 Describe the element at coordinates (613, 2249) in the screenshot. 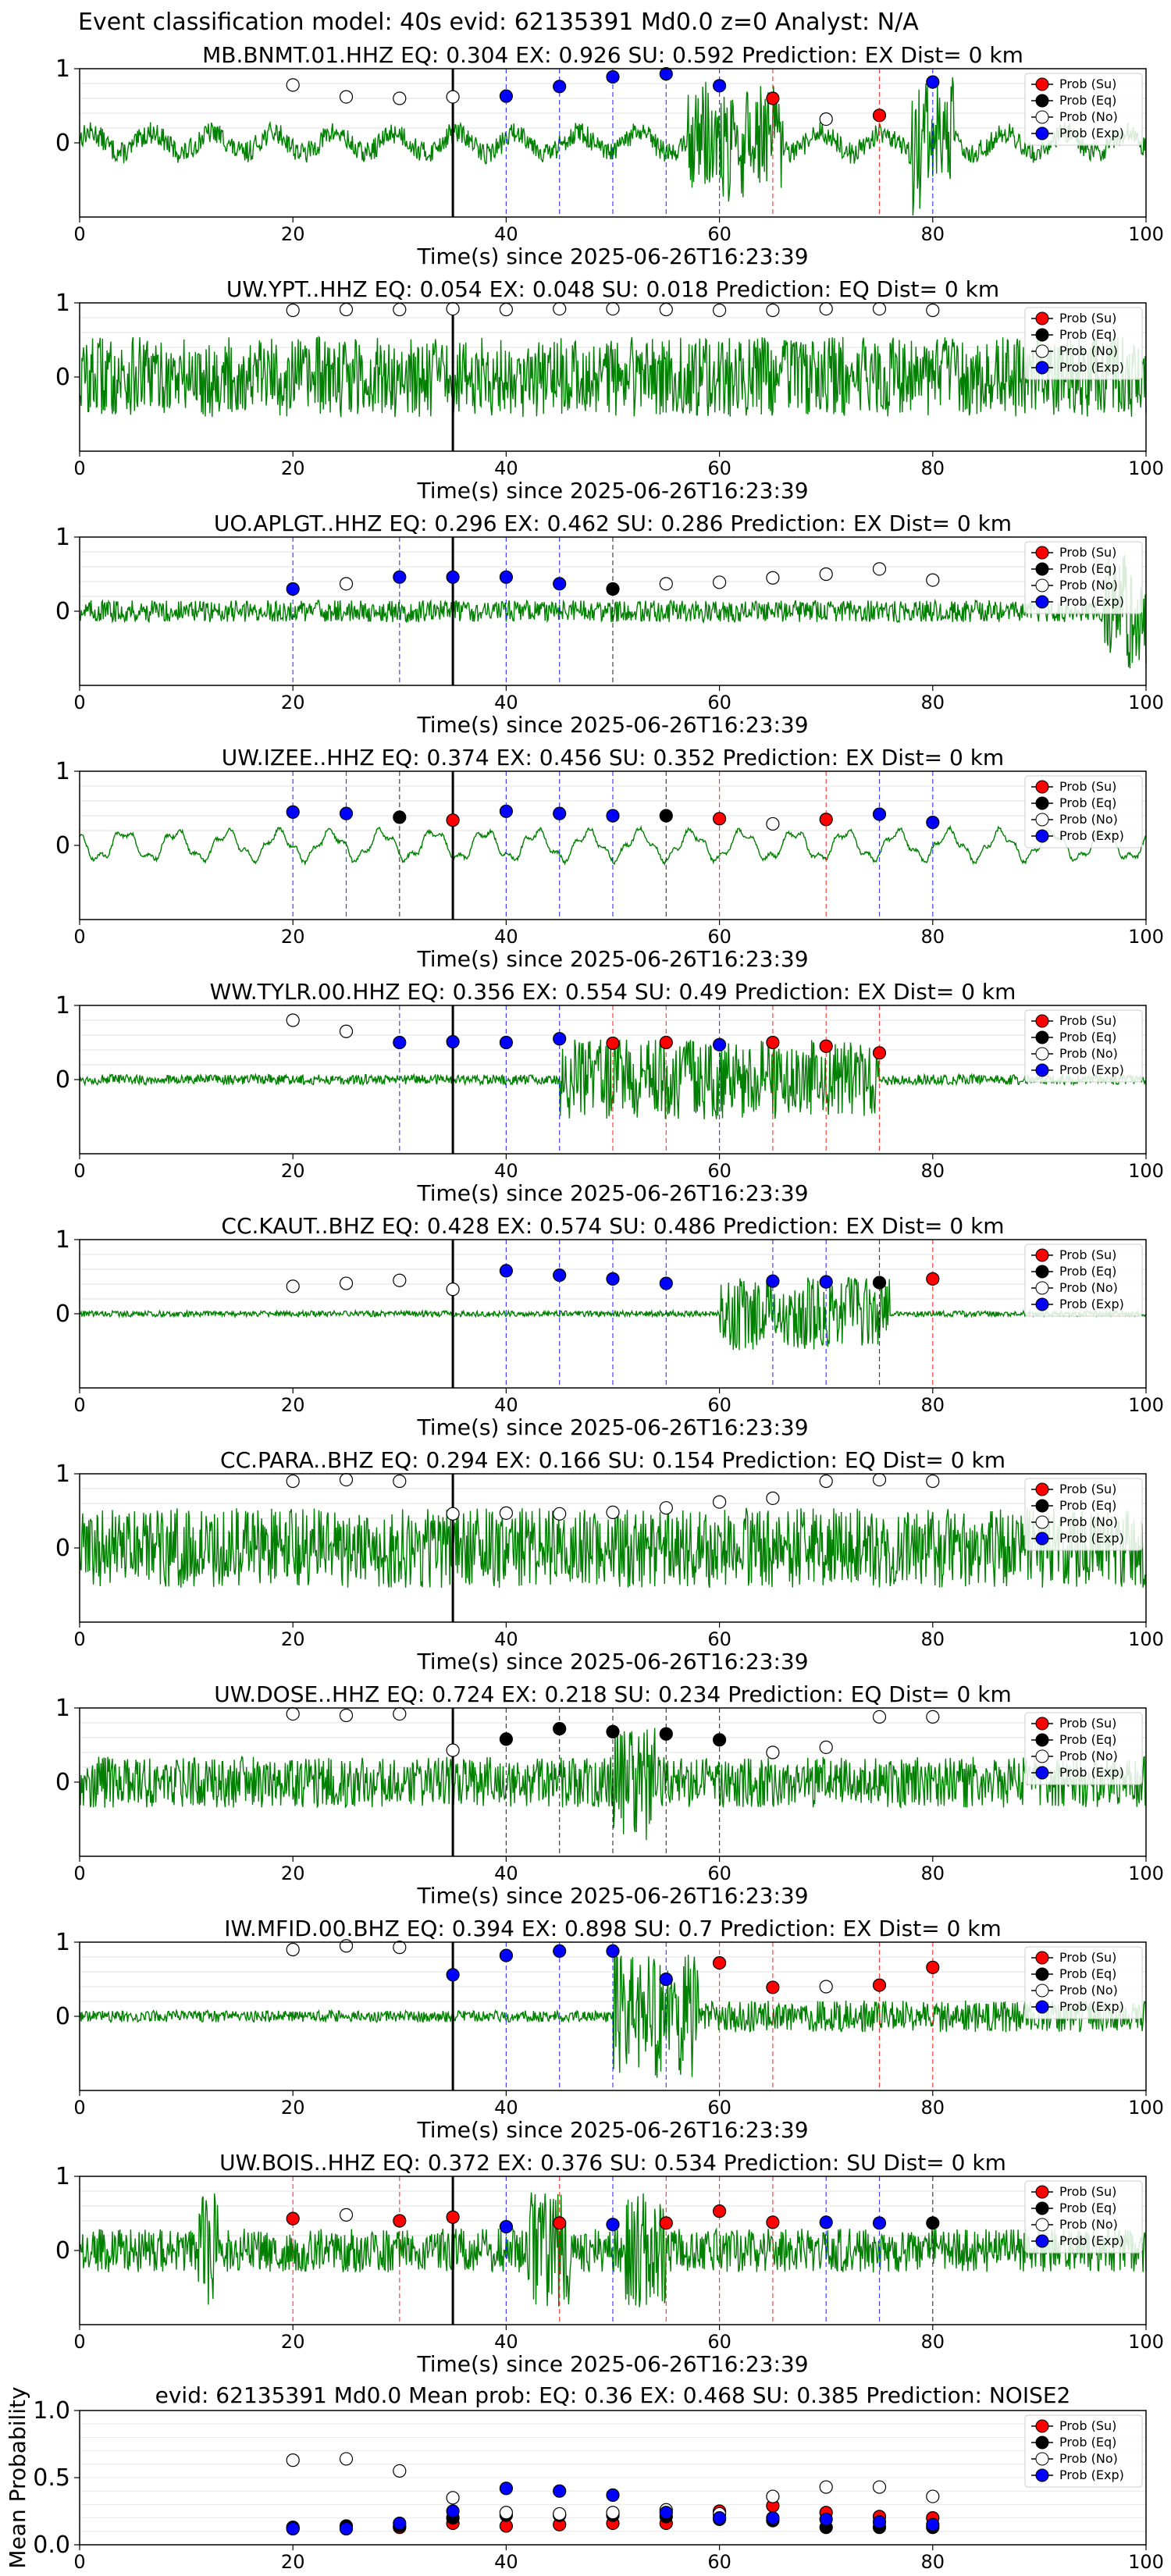

I see `waveform-trace` at that location.